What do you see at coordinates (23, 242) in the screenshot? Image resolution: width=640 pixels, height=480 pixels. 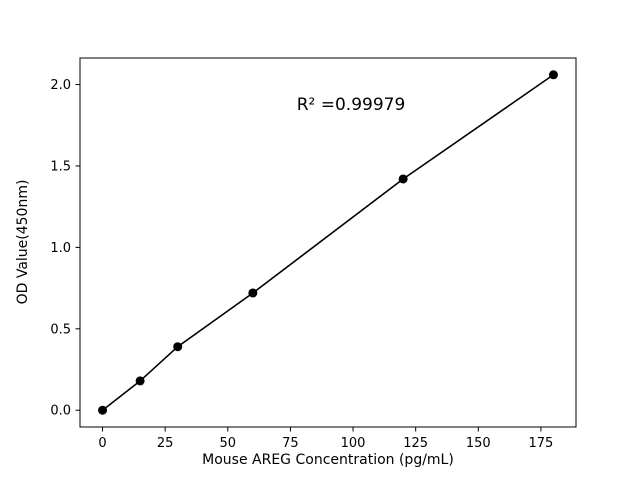 I see `y-axis-label: OD Value(450nm)` at bounding box center [23, 242].